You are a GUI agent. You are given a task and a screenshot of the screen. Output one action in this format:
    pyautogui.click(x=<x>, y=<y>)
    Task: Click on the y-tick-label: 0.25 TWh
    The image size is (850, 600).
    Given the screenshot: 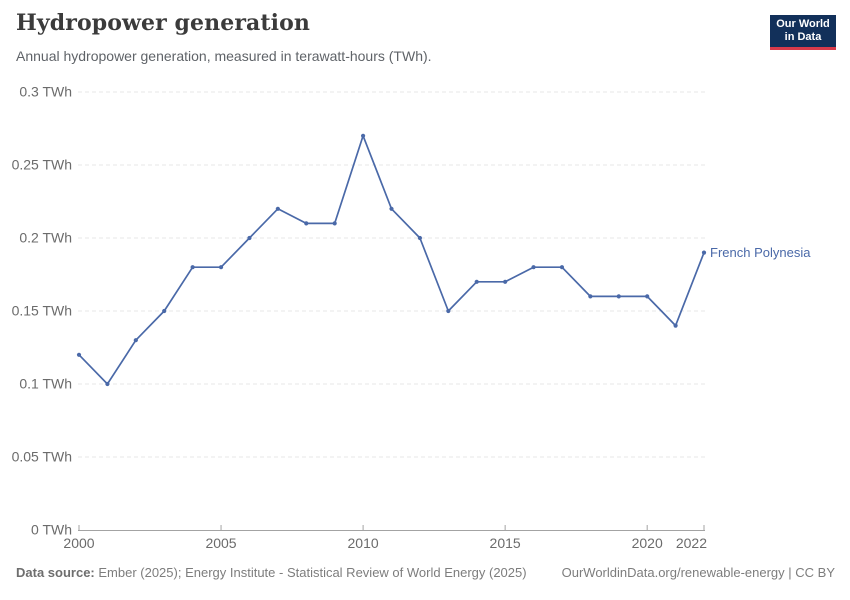 What is the action you would take?
    pyautogui.click(x=42, y=165)
    